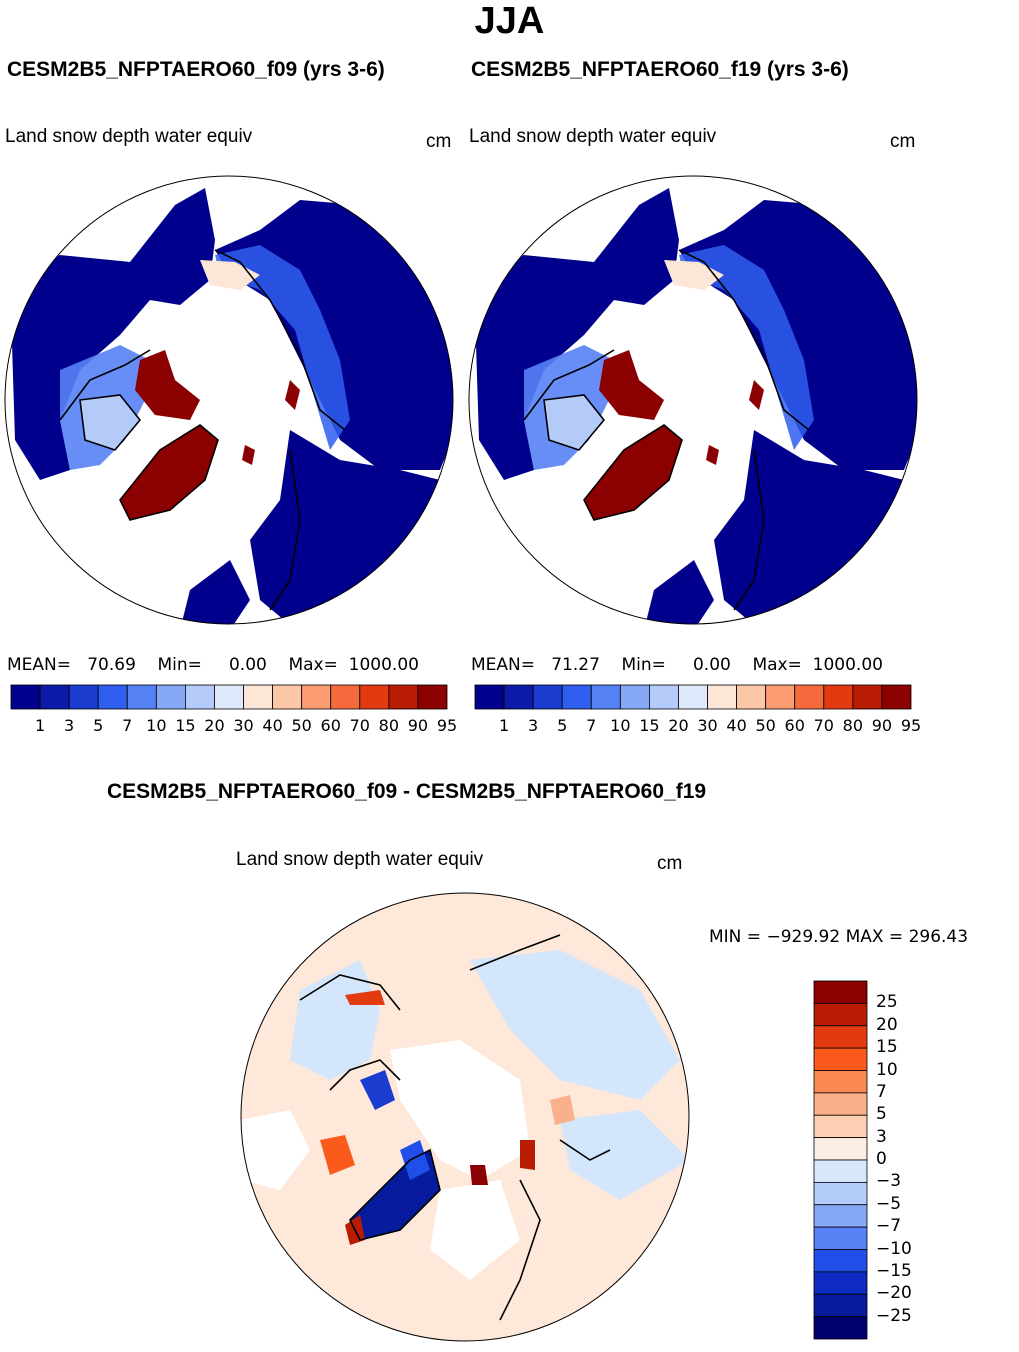  I want to click on right-panel-title: CESM2B5_NFPTAERO60_f19 (yrs 3-6), so click(660, 69).